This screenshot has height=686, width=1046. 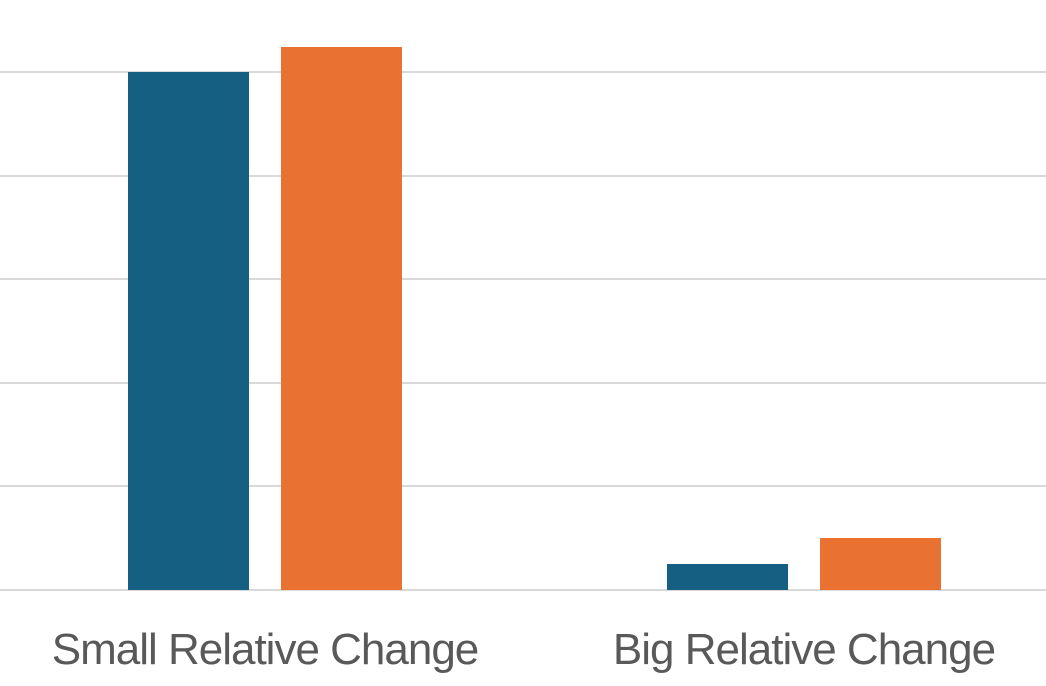 I want to click on x-axis-label-small-relative-change: Small Relative Change, so click(x=265, y=649).